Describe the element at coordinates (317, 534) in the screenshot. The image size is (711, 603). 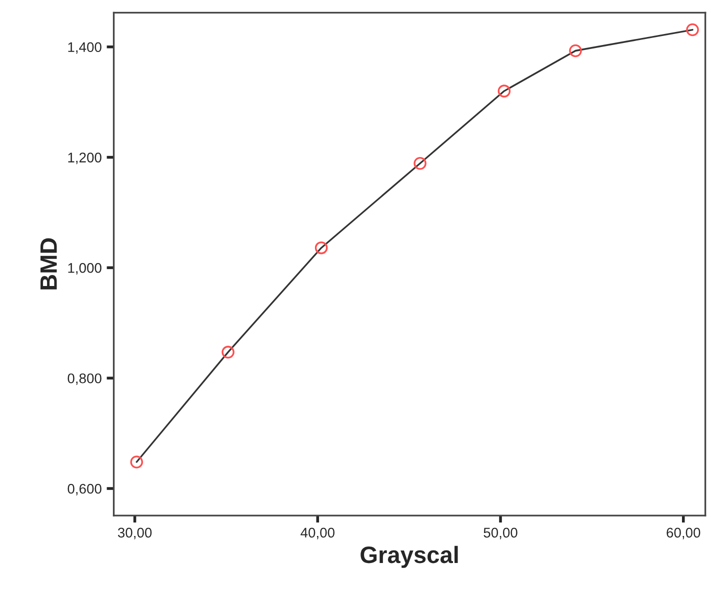
I see `x-tick-label: 40,00` at that location.